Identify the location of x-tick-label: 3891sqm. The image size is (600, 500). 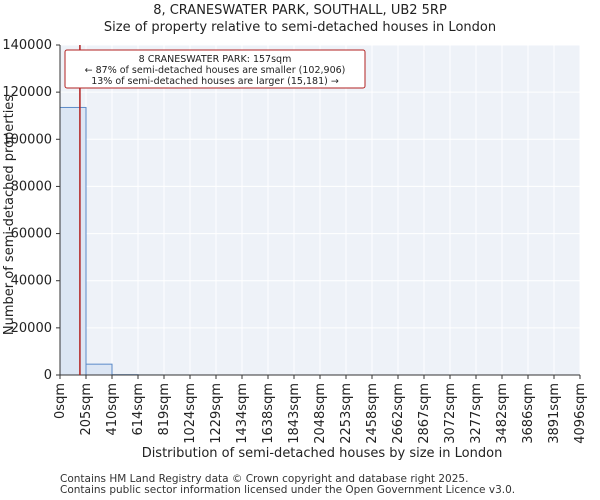
(554, 413).